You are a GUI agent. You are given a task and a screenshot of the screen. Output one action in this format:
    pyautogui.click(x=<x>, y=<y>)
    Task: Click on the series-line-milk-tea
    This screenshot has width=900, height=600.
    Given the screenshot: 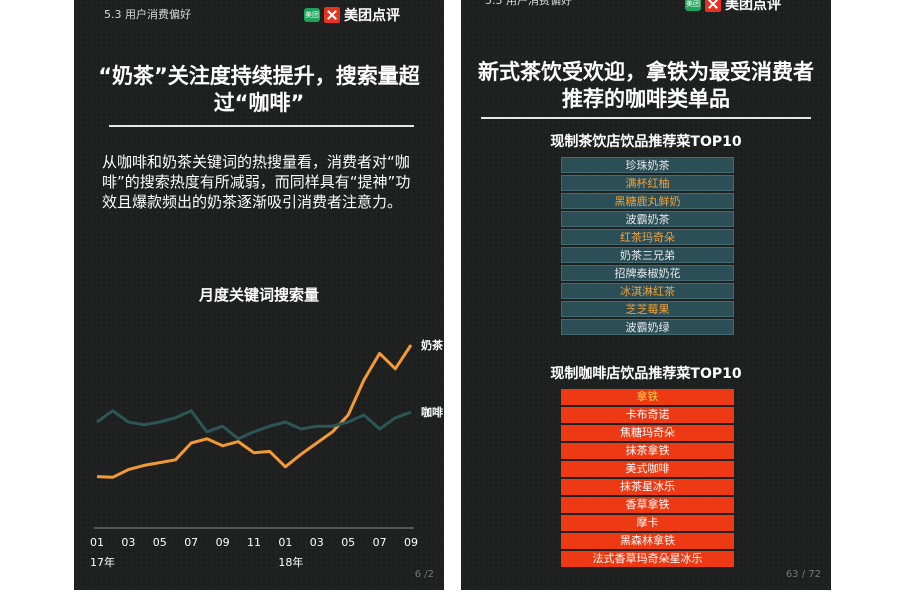 What is the action you would take?
    pyautogui.click(x=254, y=411)
    